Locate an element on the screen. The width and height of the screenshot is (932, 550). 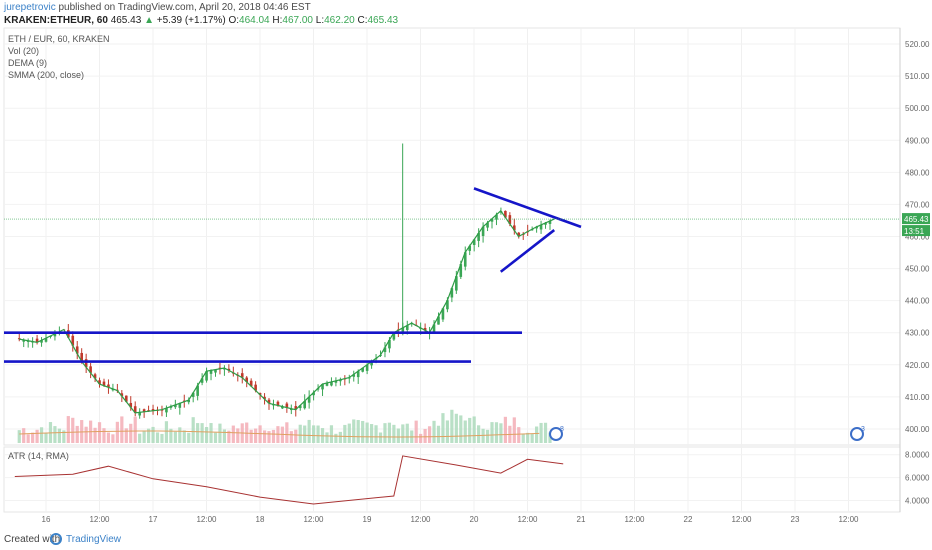
low-label: L: is located at coordinates (320, 20).